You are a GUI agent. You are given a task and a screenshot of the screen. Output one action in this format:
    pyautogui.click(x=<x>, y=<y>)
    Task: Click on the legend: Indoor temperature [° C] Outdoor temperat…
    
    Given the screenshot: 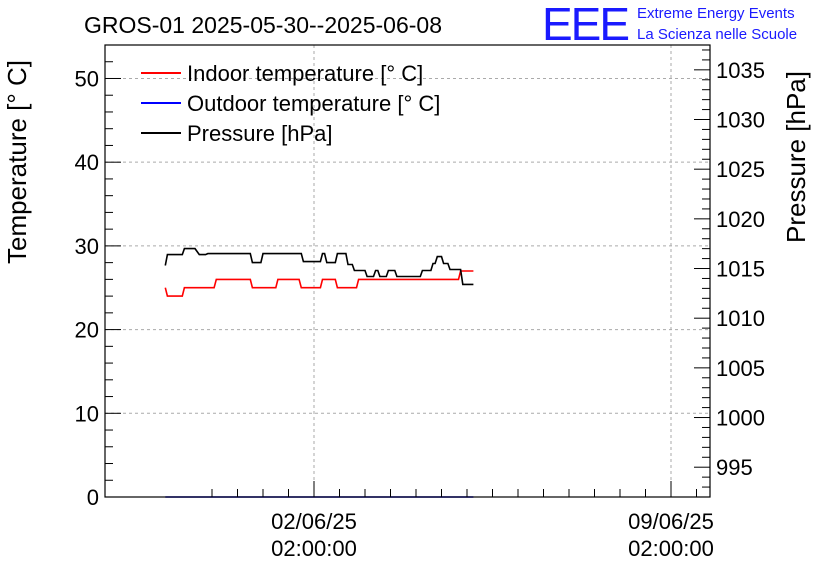 What is the action you would take?
    pyautogui.click(x=290, y=103)
    